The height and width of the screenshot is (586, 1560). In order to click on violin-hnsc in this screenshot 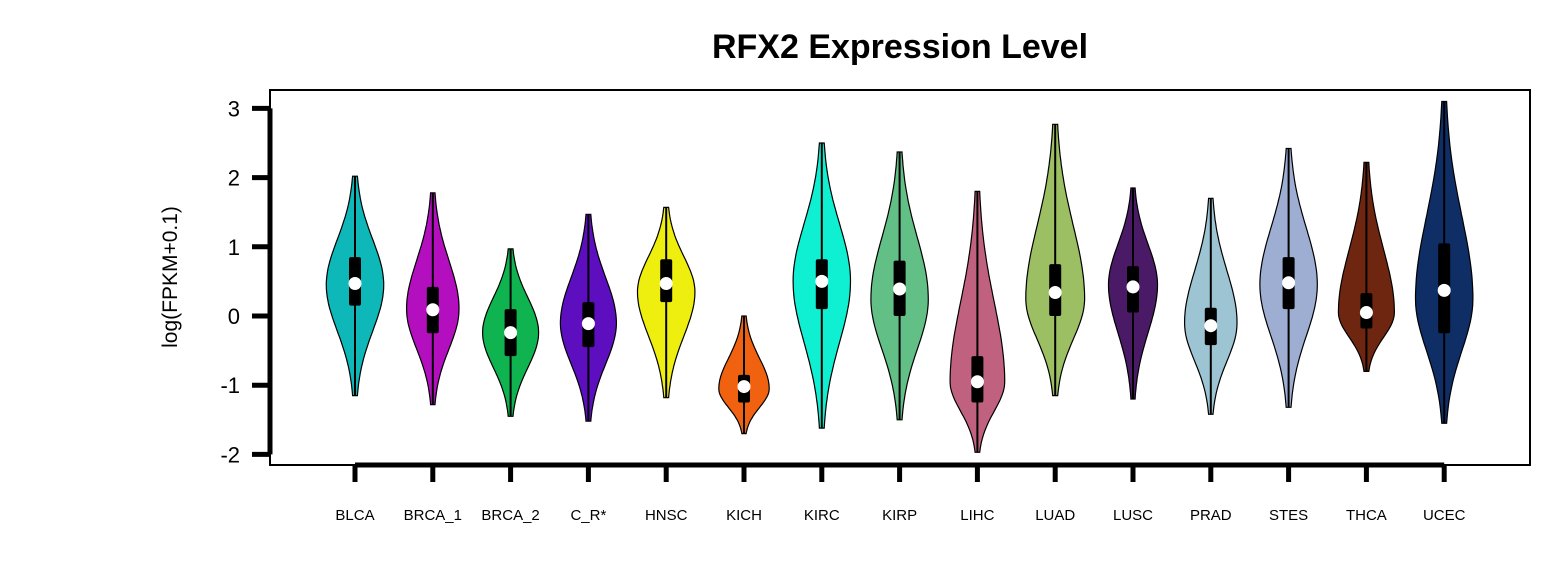, I will do `click(666, 302)`.